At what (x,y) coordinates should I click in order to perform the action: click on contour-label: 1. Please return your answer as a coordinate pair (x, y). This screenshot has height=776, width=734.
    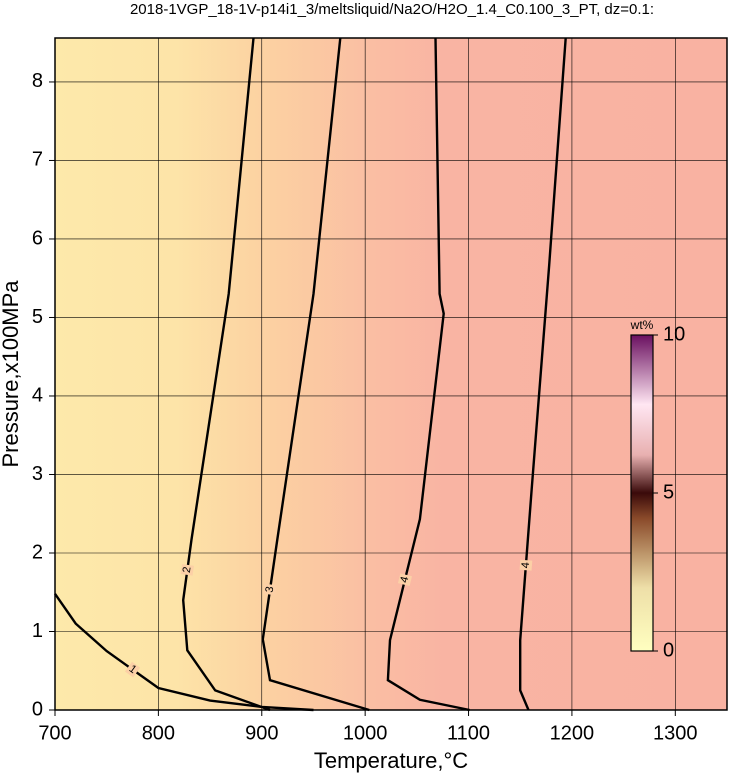
    Looking at the image, I should click on (133, 669).